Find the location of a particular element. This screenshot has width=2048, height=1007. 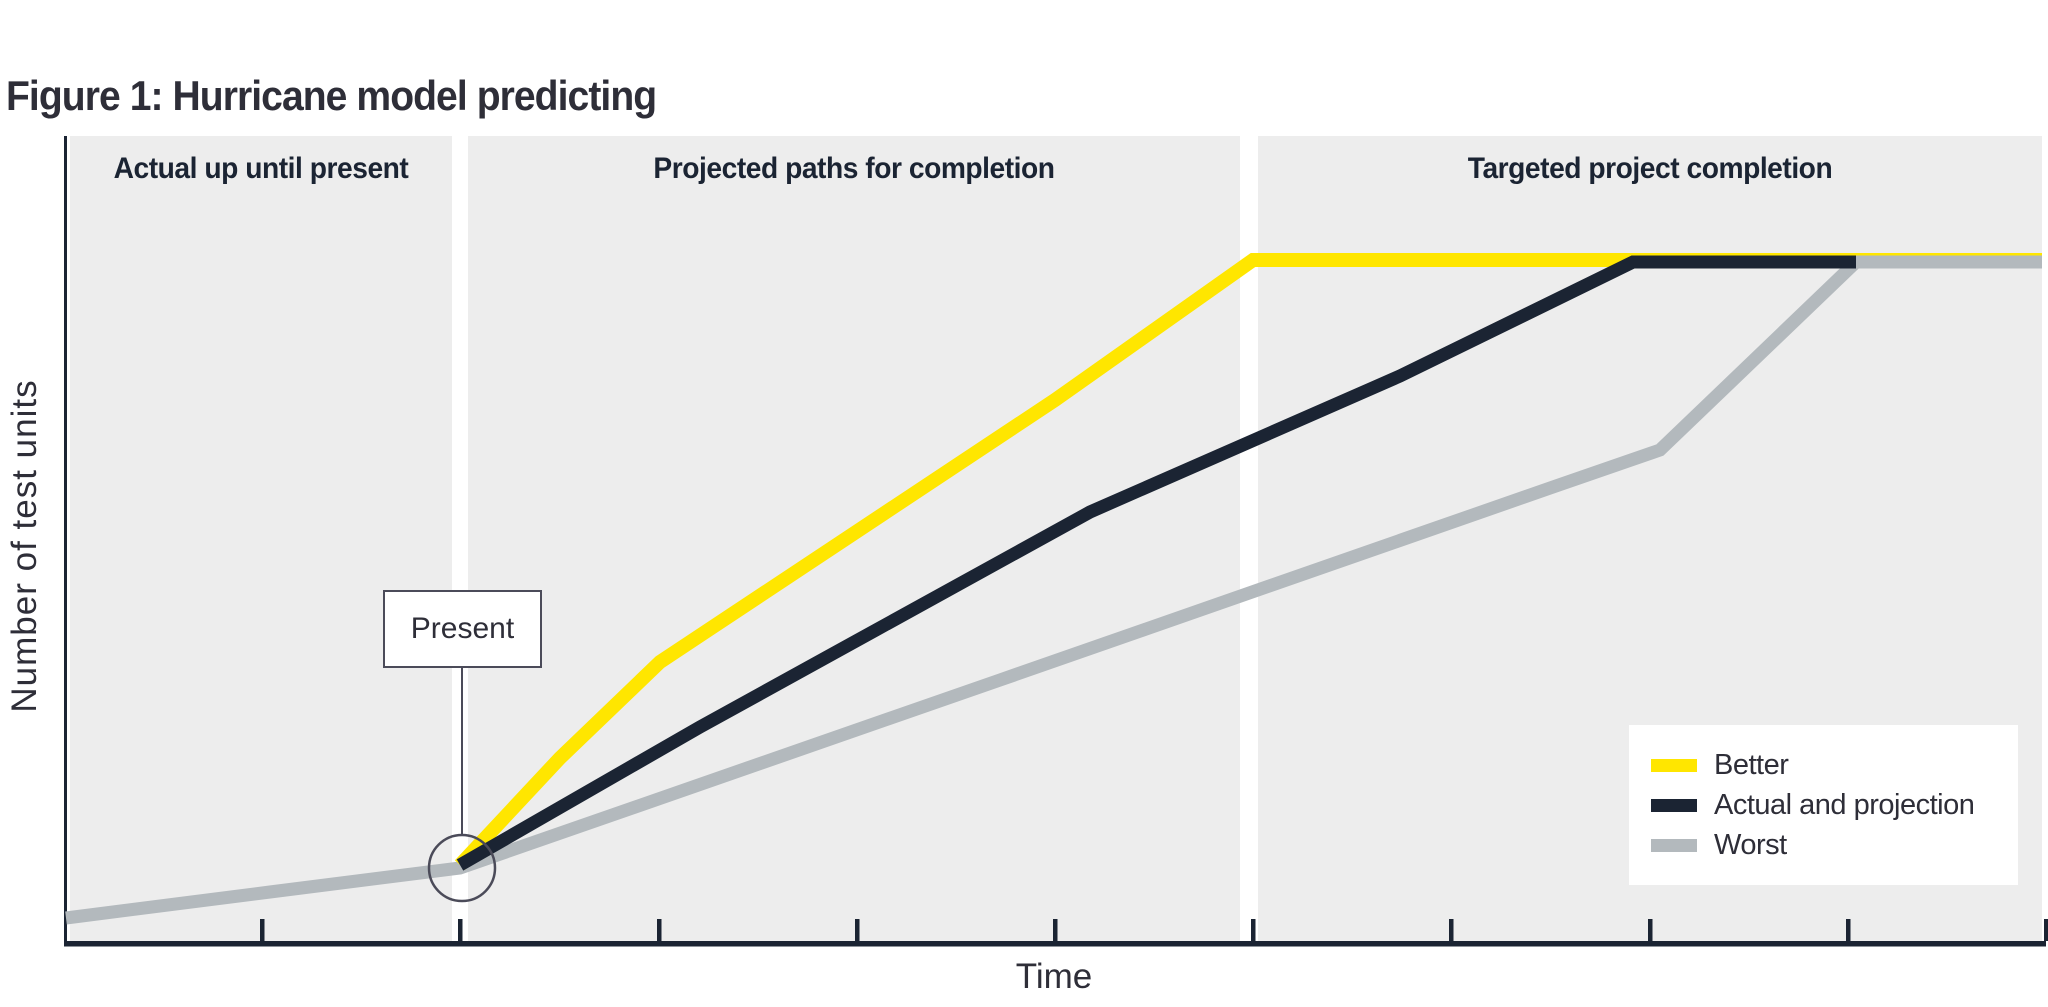

legend-swatch-worst-icon is located at coordinates (1674, 845).